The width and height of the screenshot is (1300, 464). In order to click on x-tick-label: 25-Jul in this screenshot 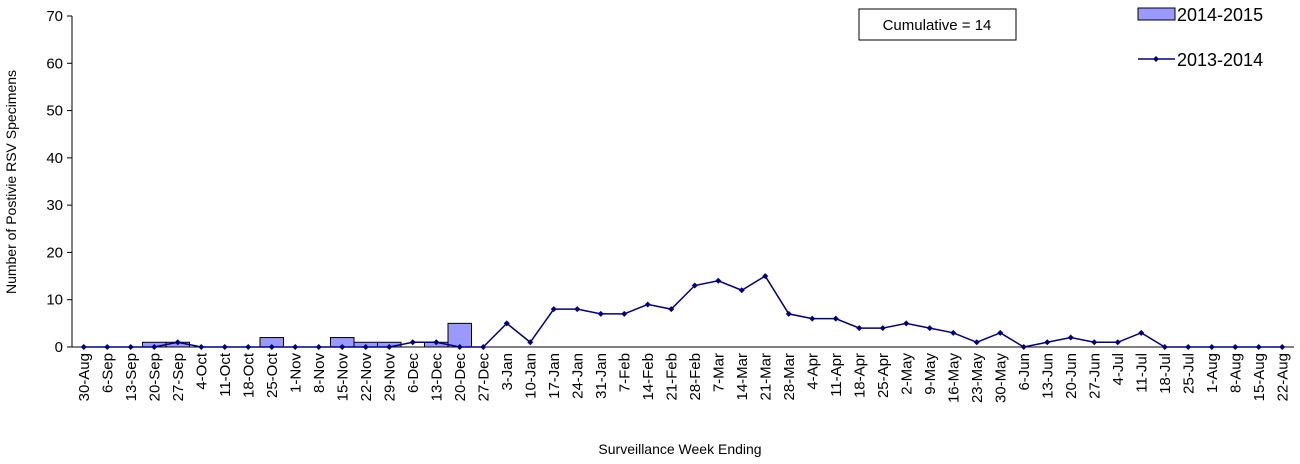, I will do `click(1188, 373)`.